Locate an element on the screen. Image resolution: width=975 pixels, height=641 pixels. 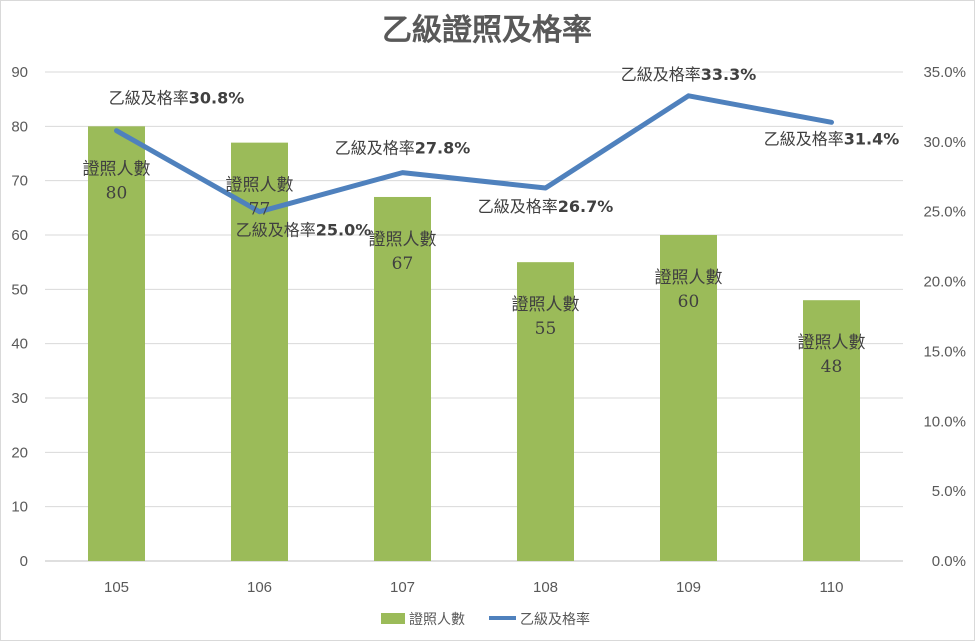
x-tick-label: 110 is located at coordinates (832, 587).